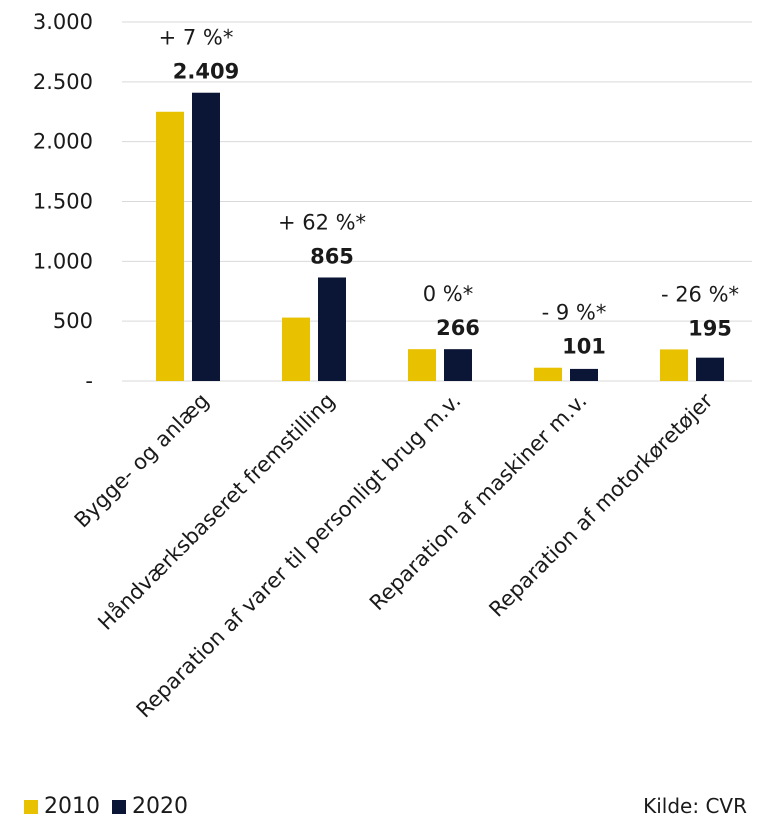 The height and width of the screenshot is (822, 775). I want to click on legend-label-2010: 2010, so click(72, 806).